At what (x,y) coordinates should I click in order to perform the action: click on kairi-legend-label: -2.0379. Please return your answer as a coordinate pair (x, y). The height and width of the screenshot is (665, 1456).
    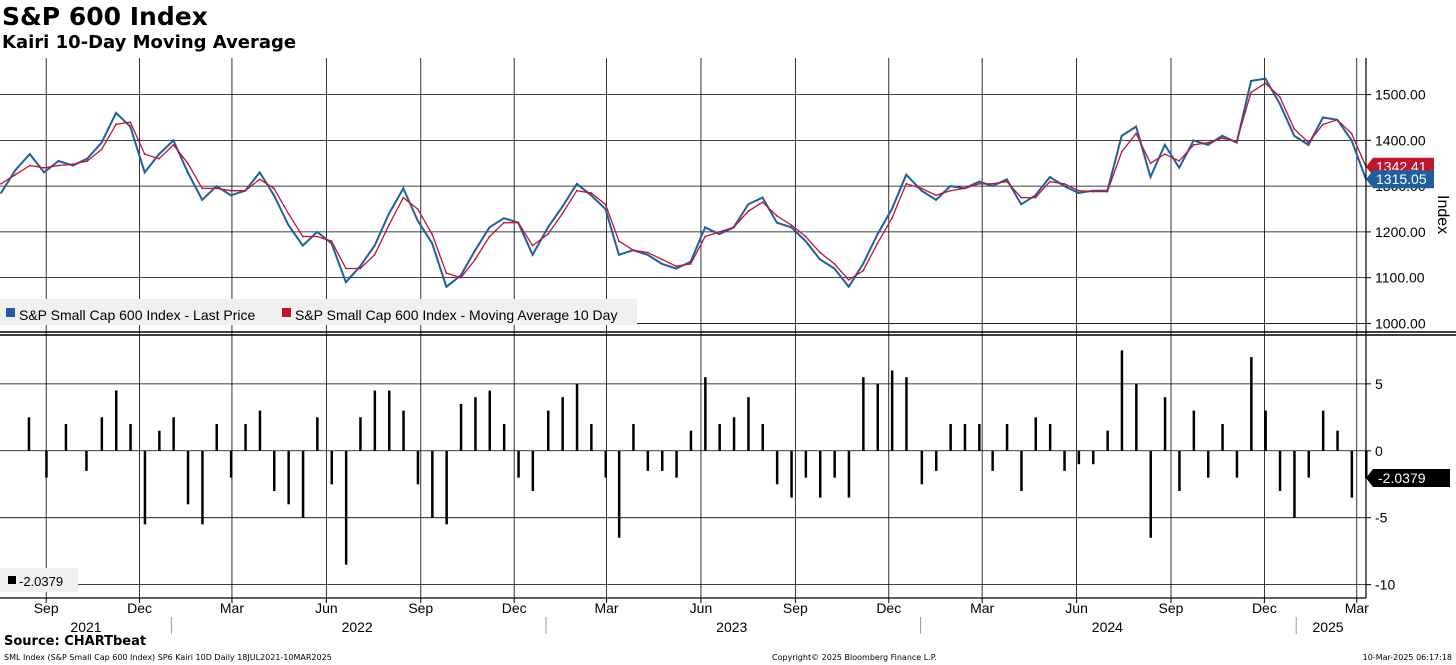
    Looking at the image, I should click on (41, 581).